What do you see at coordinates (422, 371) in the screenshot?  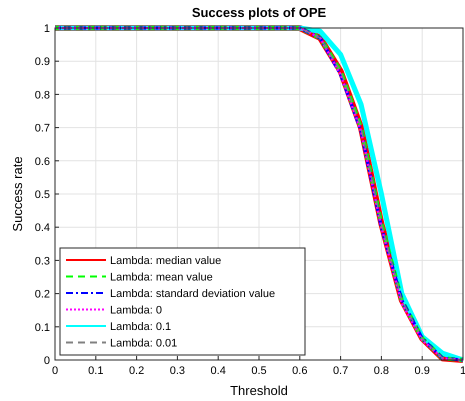 I see `x-tick-label: 0.9` at bounding box center [422, 371].